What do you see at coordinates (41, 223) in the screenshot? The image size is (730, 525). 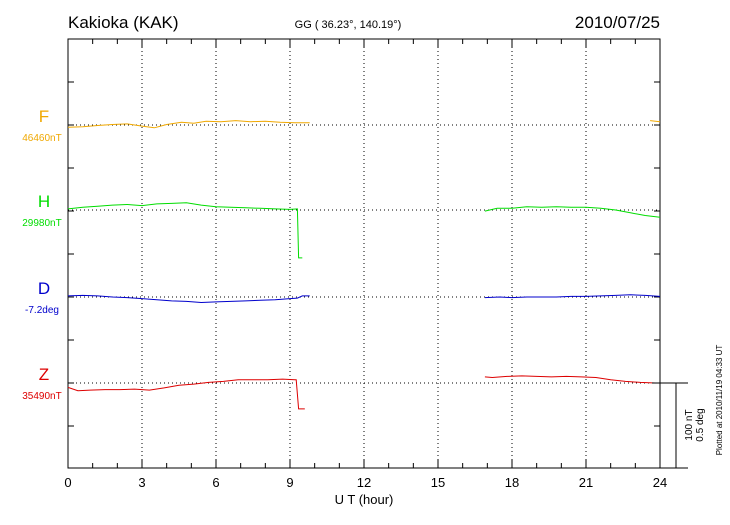 I see `series-baseline-h: 29980nT` at bounding box center [41, 223].